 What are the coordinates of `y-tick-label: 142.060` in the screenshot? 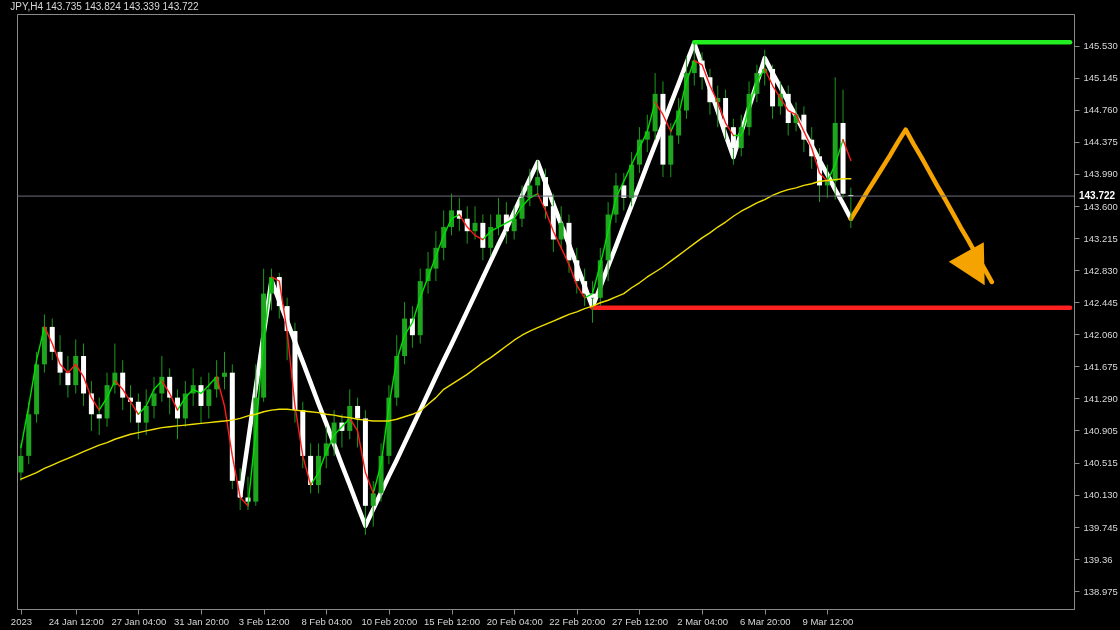 It's located at (1100, 334).